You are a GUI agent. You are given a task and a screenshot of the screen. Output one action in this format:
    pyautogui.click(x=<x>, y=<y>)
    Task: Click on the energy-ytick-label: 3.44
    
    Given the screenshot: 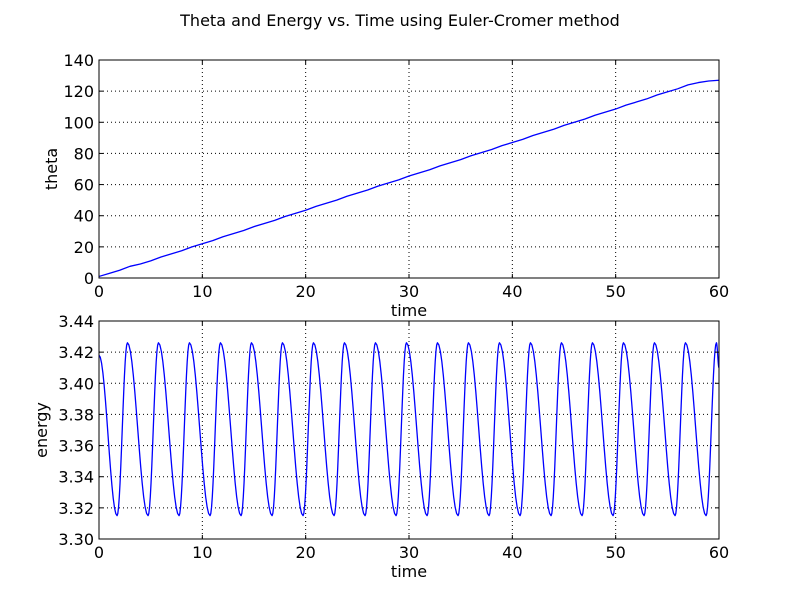 What is the action you would take?
    pyautogui.click(x=76, y=321)
    